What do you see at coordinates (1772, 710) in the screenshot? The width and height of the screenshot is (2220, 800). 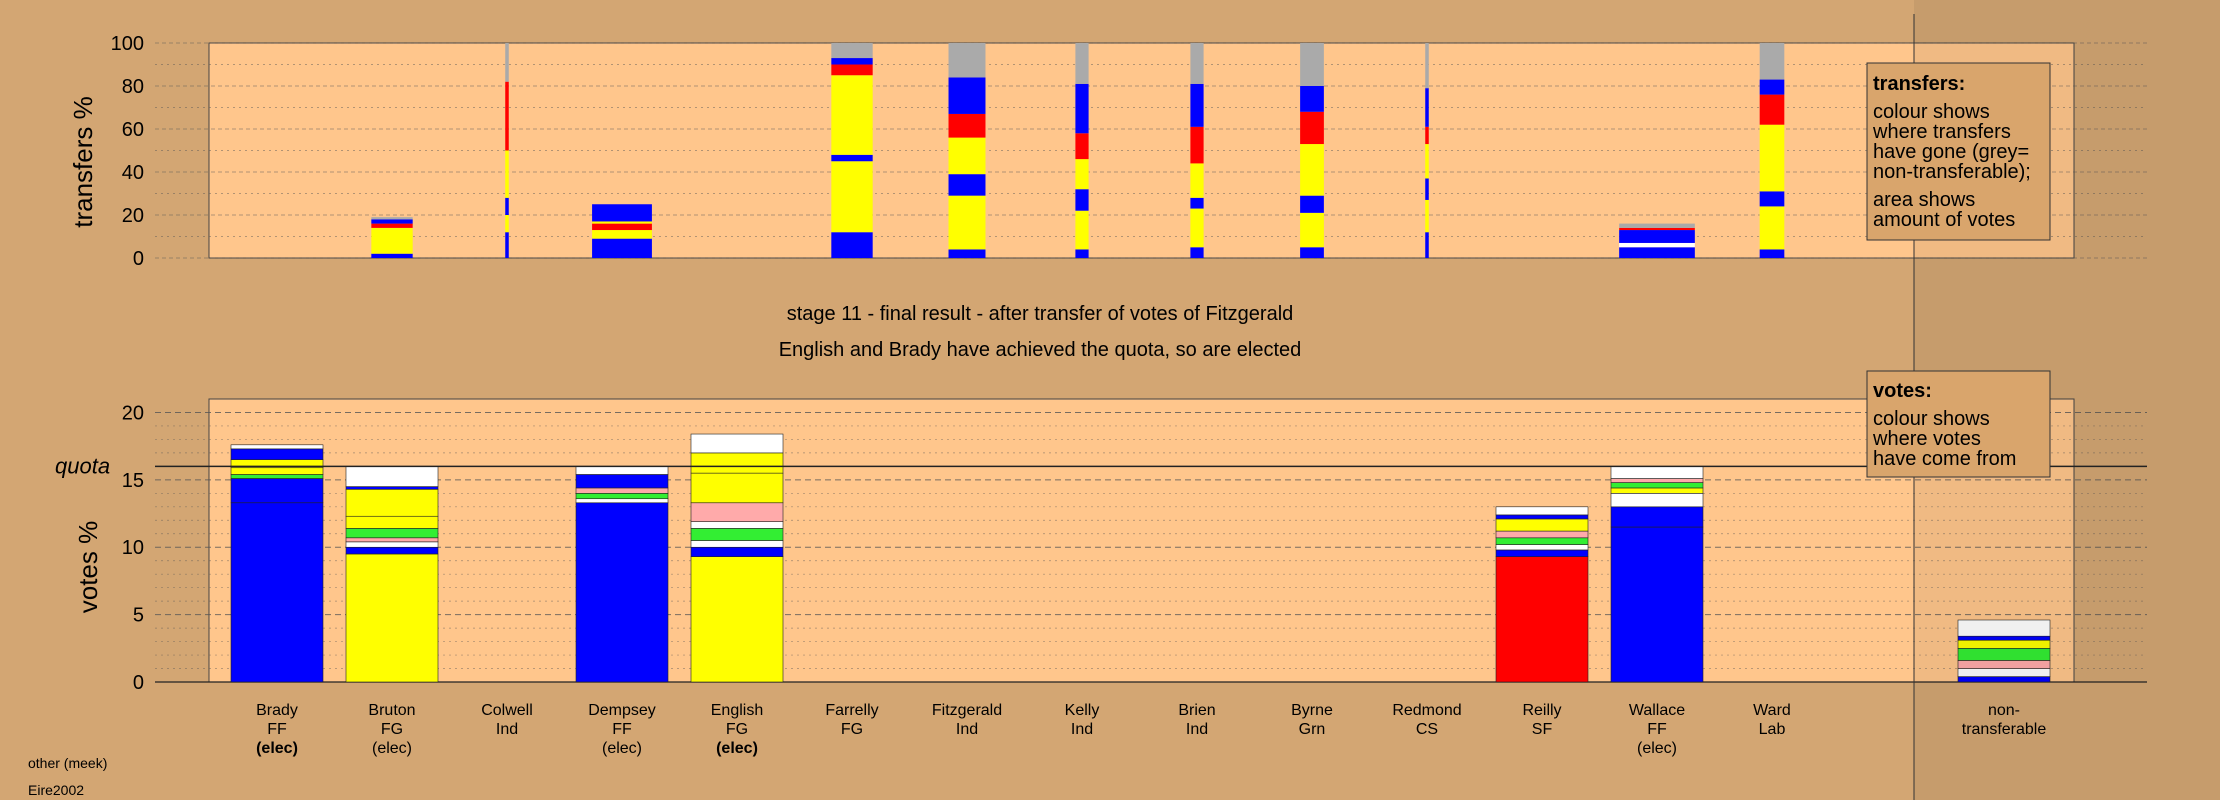 I see `candidate-name: Ward` at bounding box center [1772, 710].